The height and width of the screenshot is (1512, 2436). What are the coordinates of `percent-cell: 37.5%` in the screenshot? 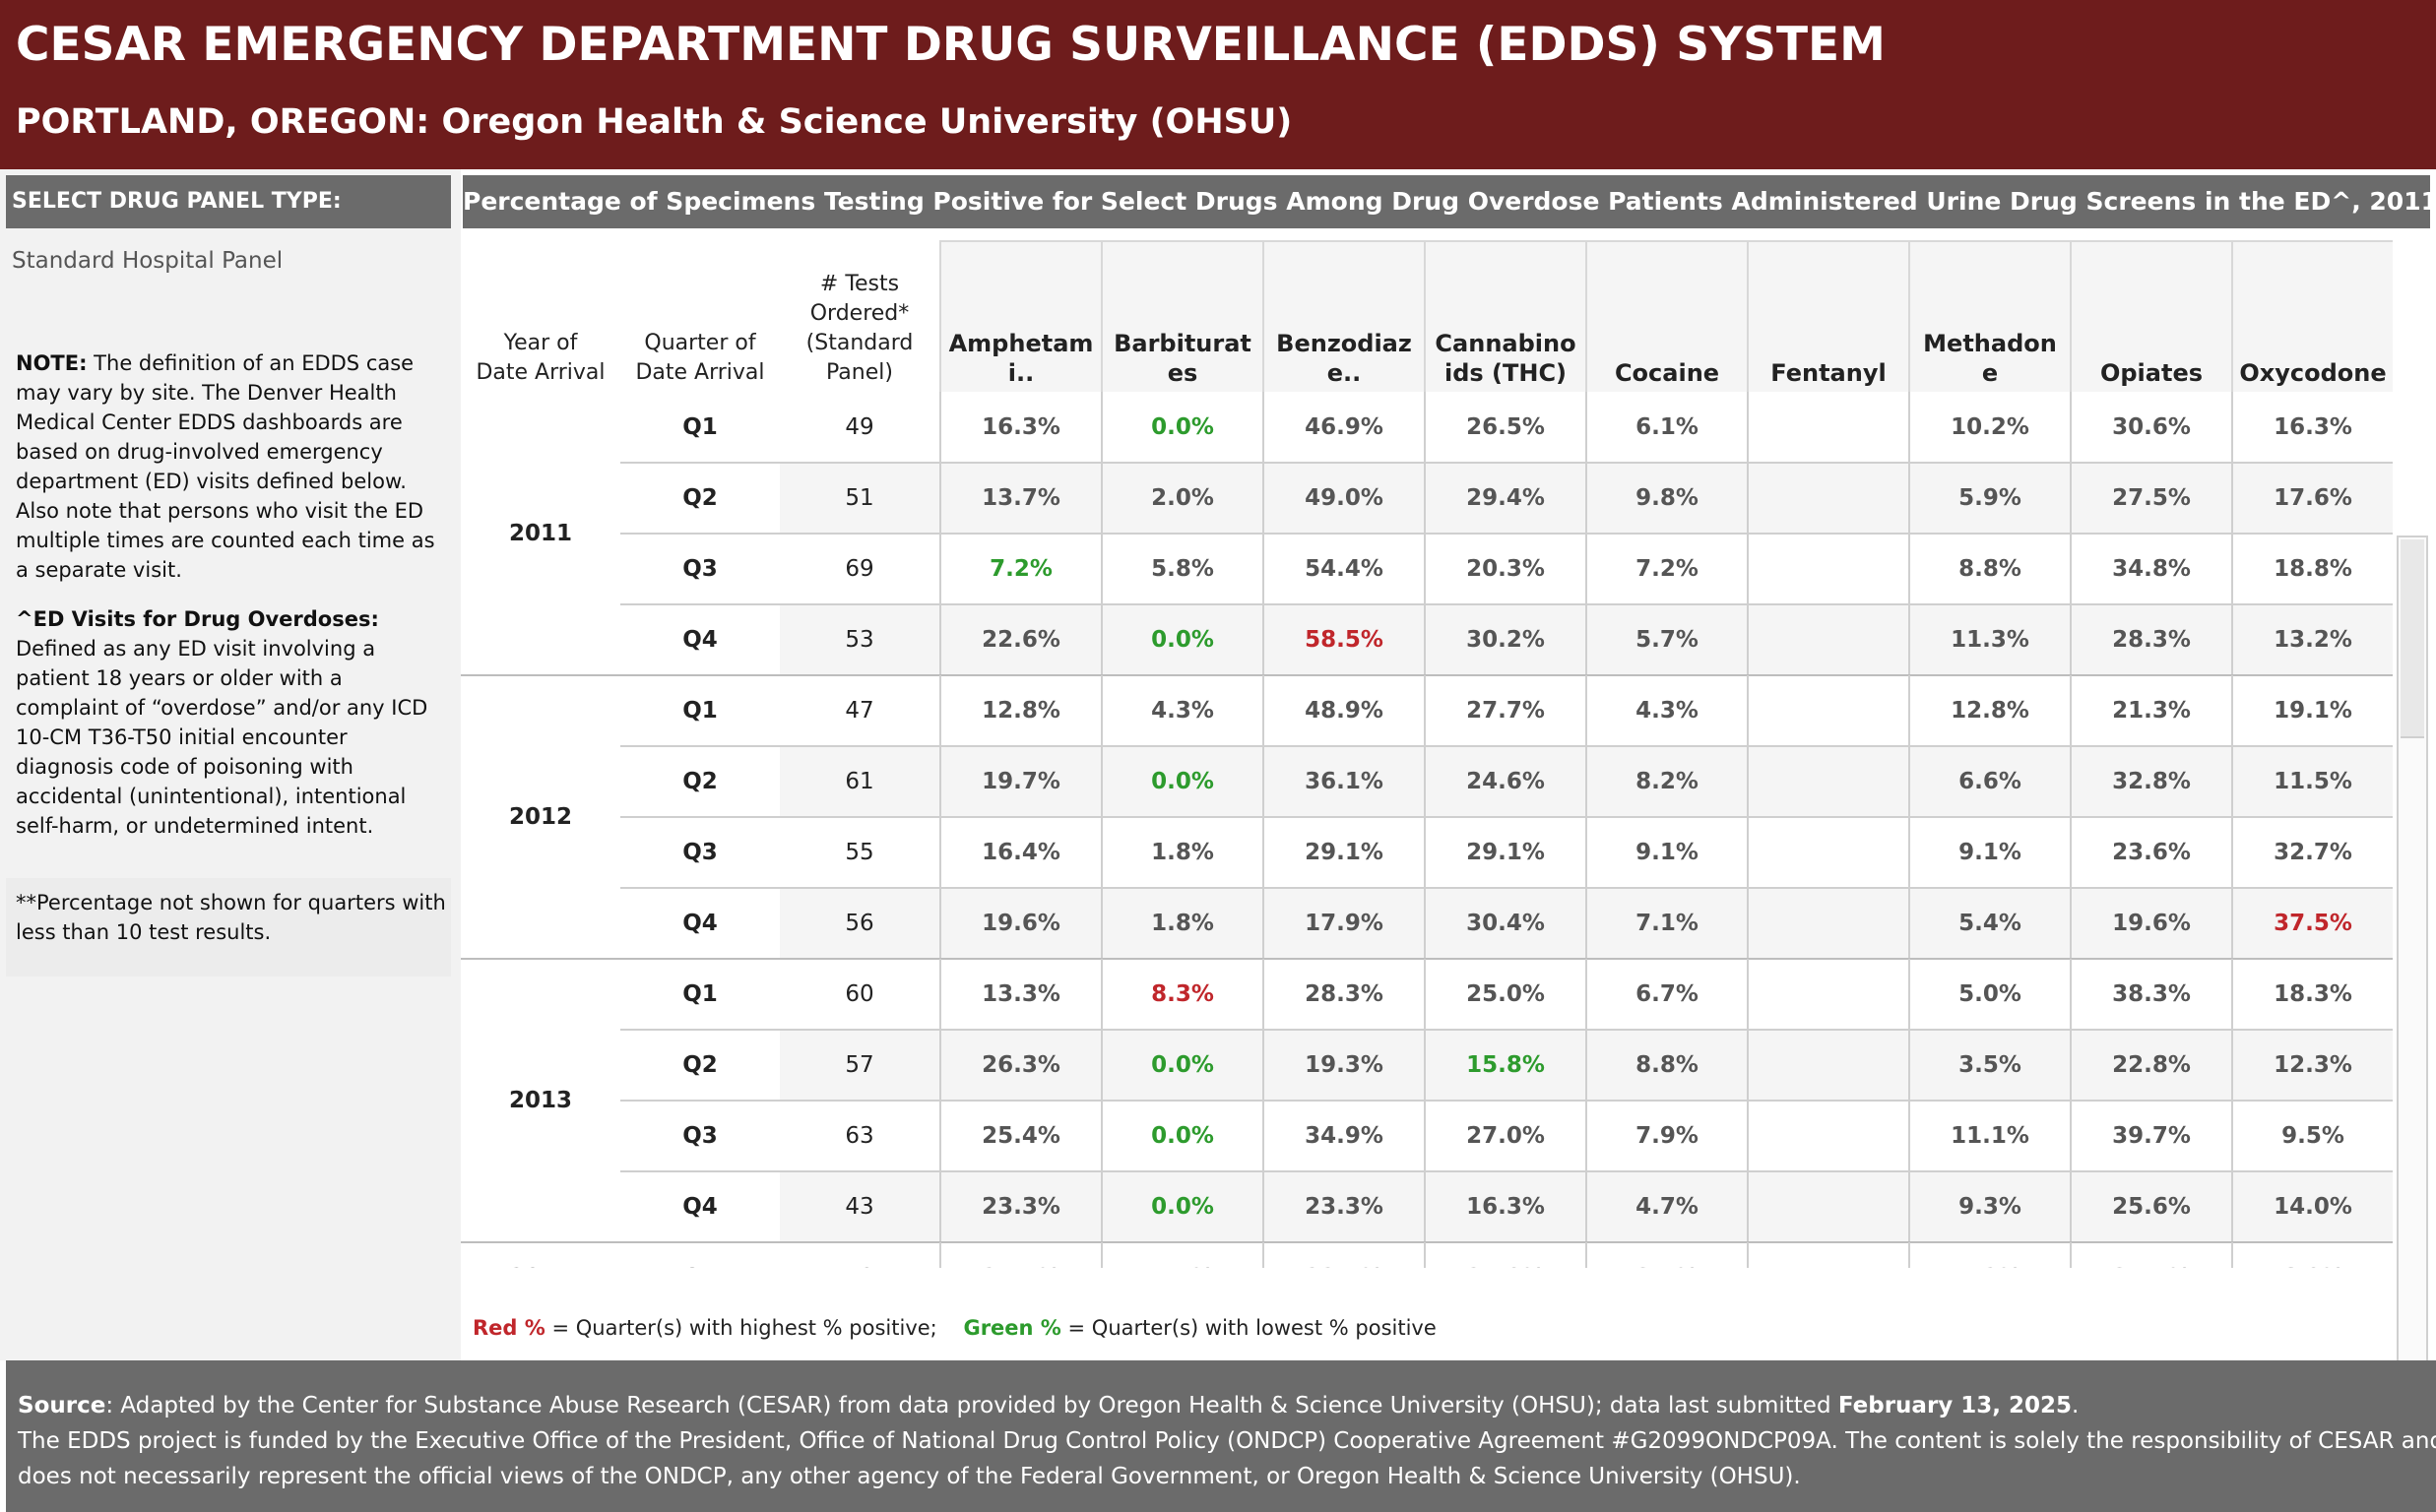 It's located at (2312, 923).